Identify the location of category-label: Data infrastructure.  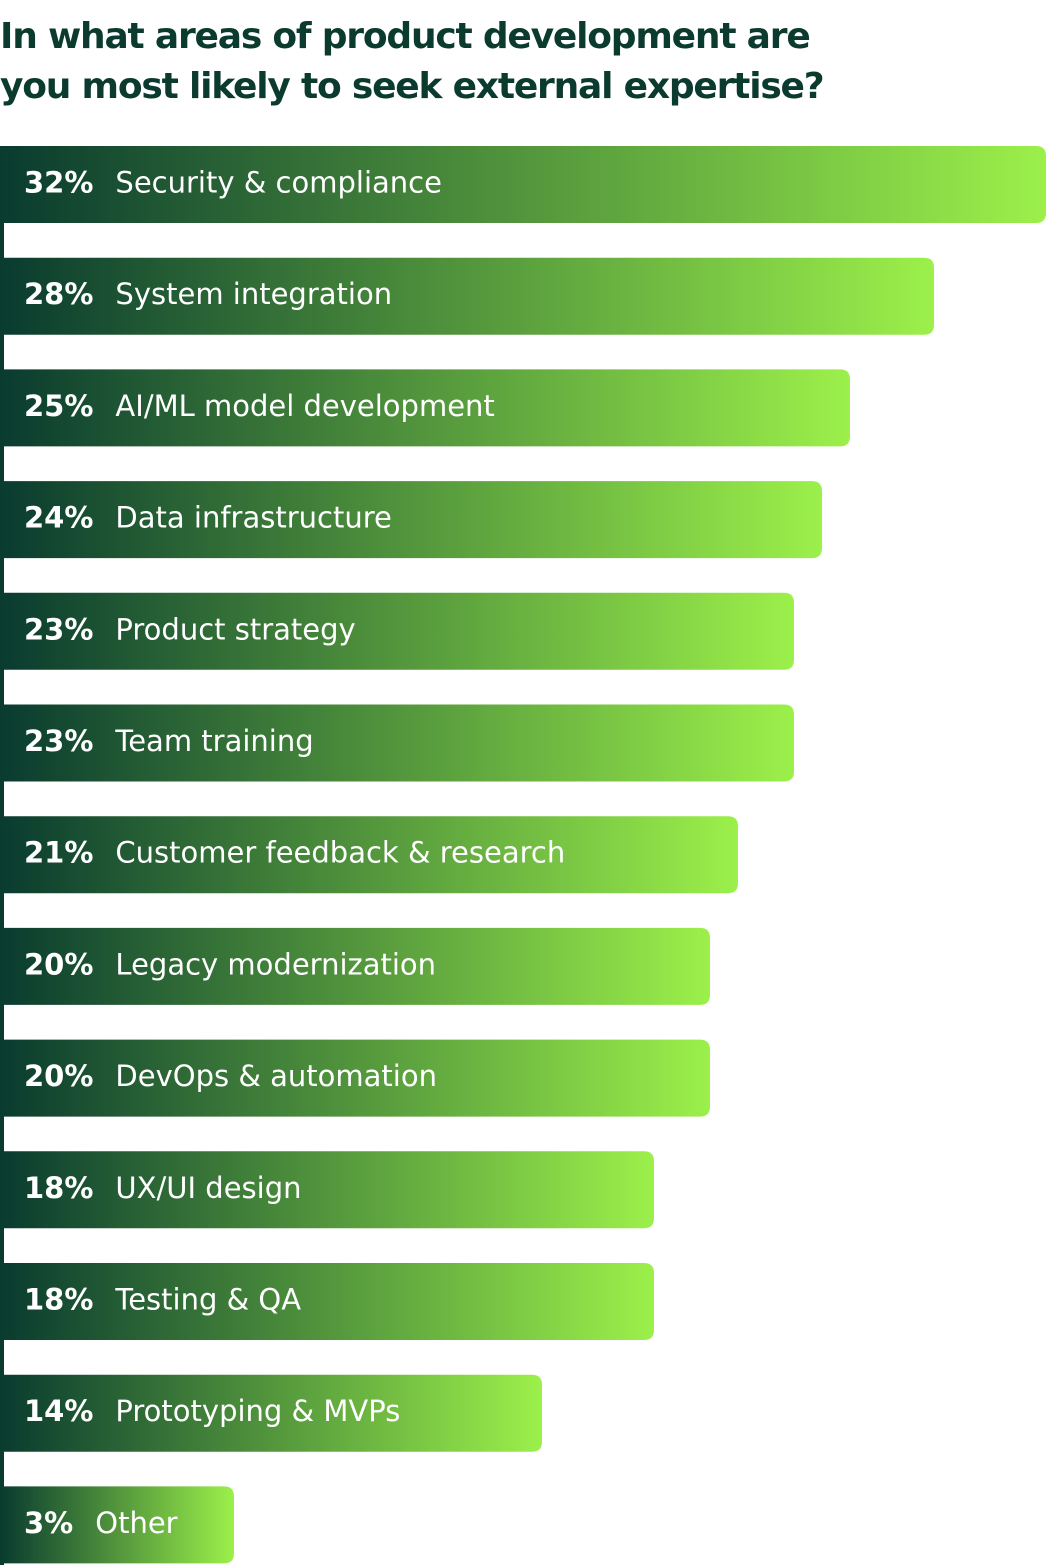
(253, 518).